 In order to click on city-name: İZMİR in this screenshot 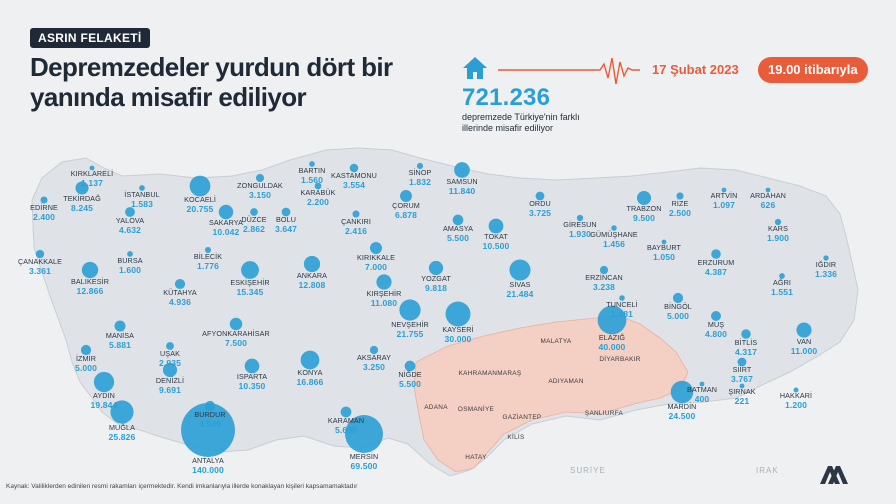, I will do `click(86, 359)`.